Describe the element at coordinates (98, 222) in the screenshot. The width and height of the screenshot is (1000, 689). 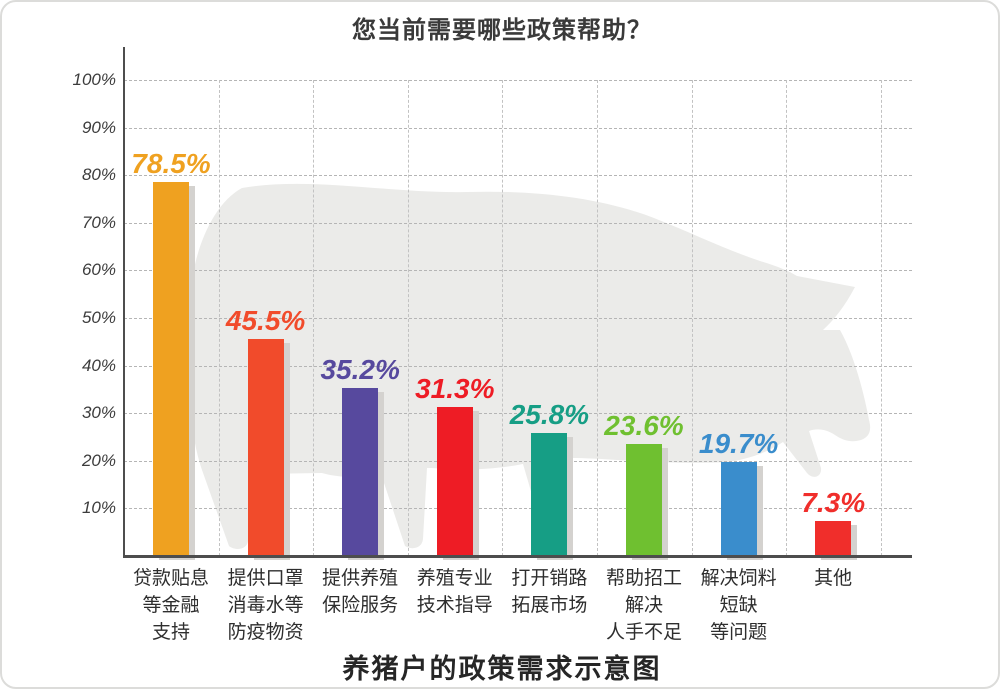
I see `y-tick-label: 70%` at that location.